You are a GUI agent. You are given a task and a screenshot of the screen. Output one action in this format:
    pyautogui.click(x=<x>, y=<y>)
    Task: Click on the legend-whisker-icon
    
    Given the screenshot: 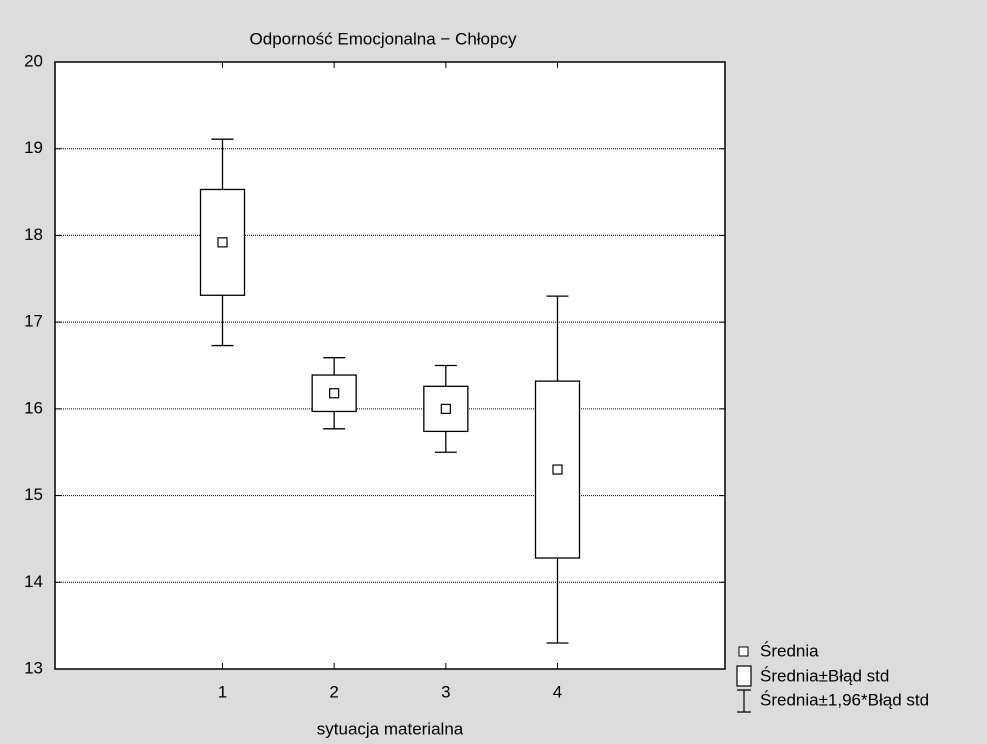 What is the action you would take?
    pyautogui.click(x=744, y=701)
    